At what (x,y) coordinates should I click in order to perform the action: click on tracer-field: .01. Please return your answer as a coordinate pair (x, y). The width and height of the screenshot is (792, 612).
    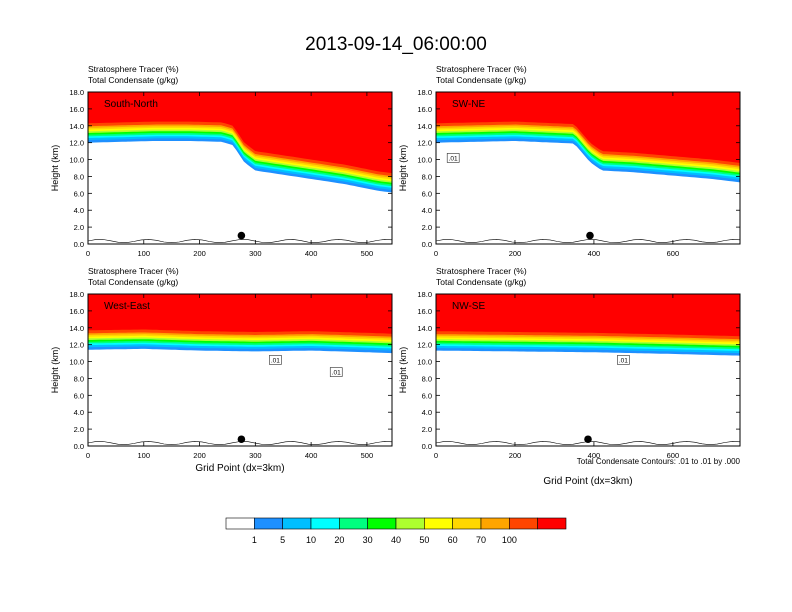
    Looking at the image, I should click on (588, 370).